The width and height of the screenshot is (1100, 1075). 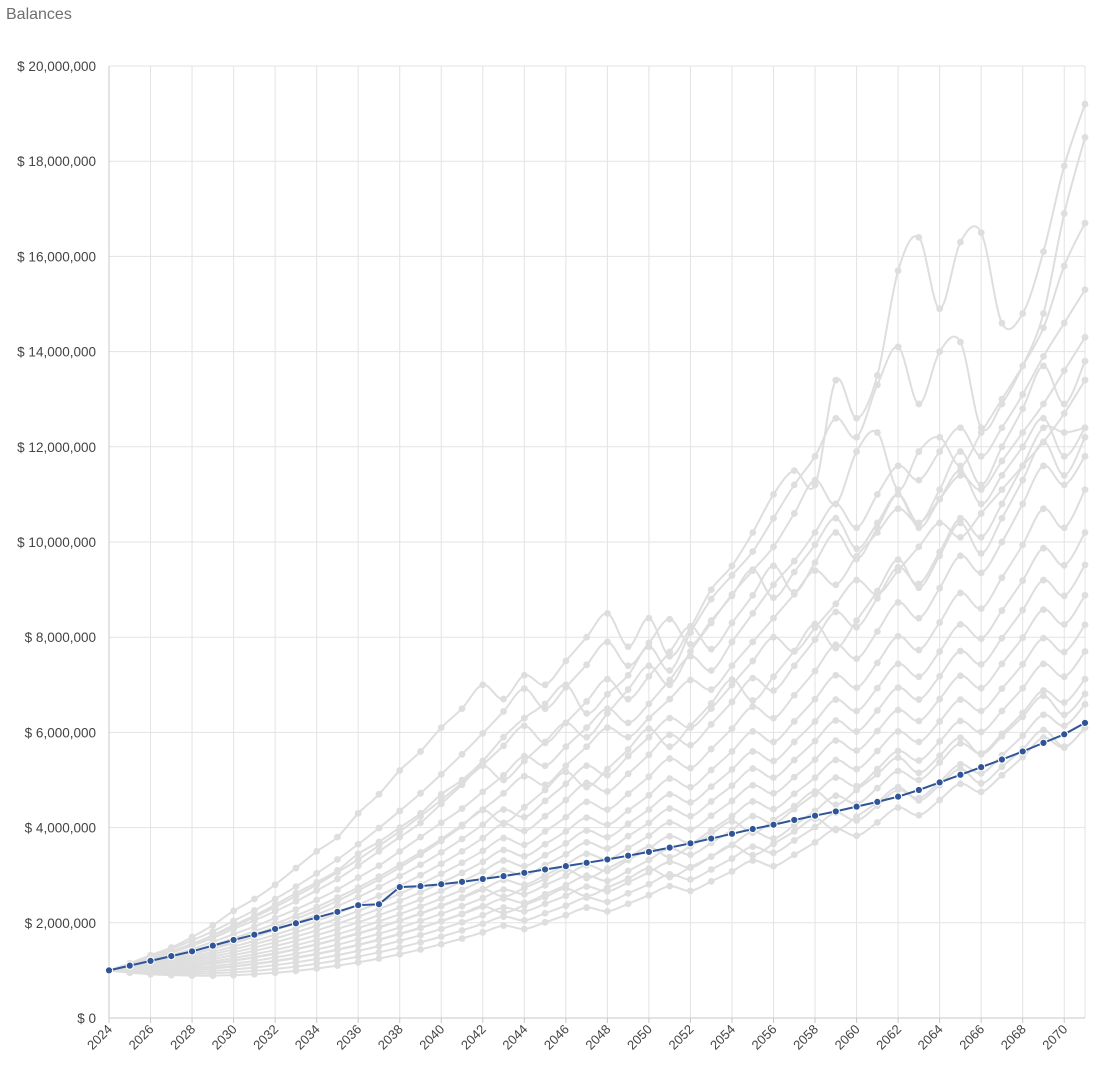 What do you see at coordinates (224, 1037) in the screenshot?
I see `x-tick-label: 2030` at bounding box center [224, 1037].